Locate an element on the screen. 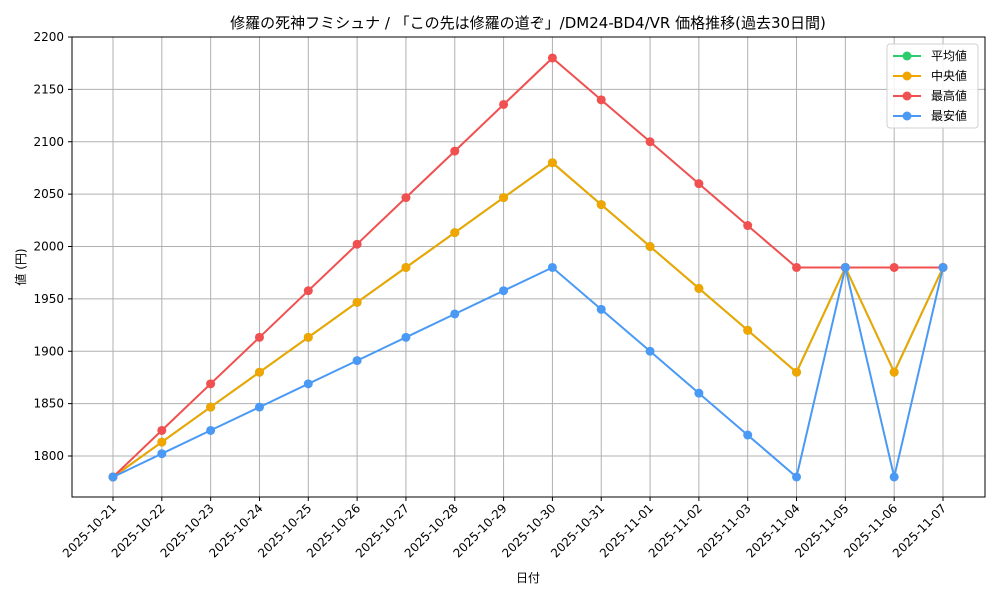 This screenshot has width=1000, height=600. legend-label: 最安値 is located at coordinates (949, 115).